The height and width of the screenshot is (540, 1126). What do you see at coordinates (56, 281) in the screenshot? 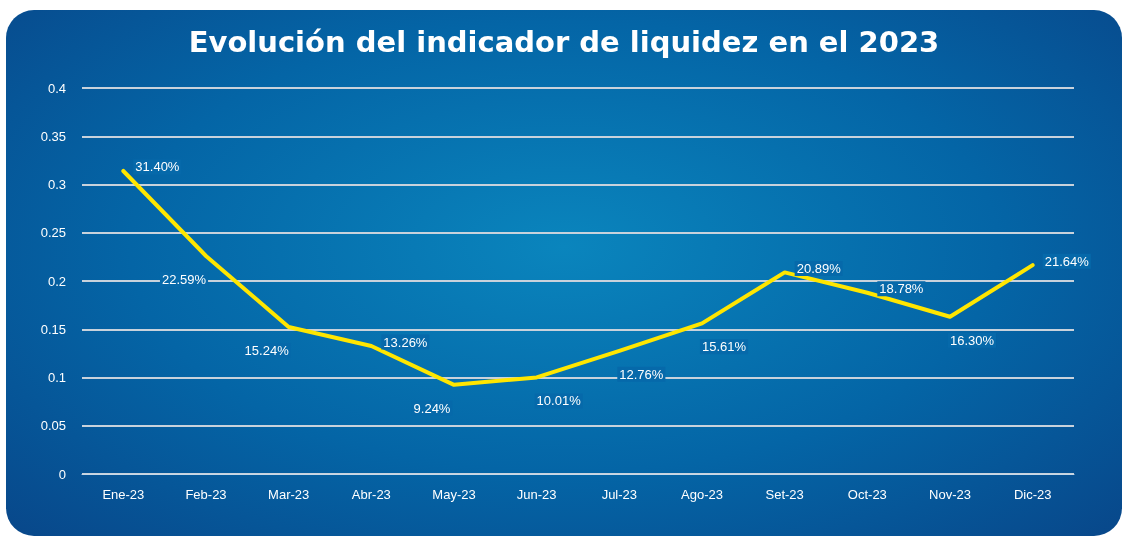
I see `y-tick-label: 0.2` at bounding box center [56, 281].